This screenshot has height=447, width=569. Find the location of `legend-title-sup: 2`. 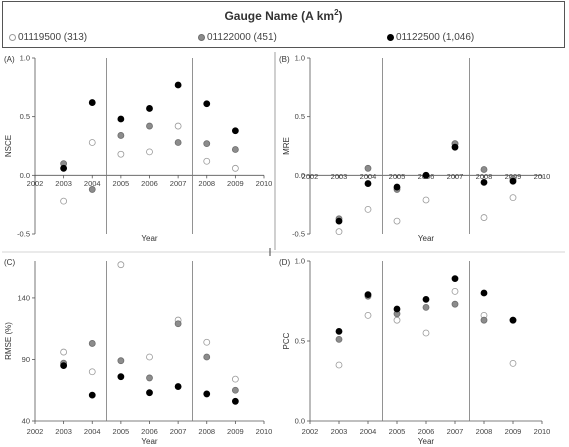

legend-title-sup: 2 is located at coordinates (336, 12).